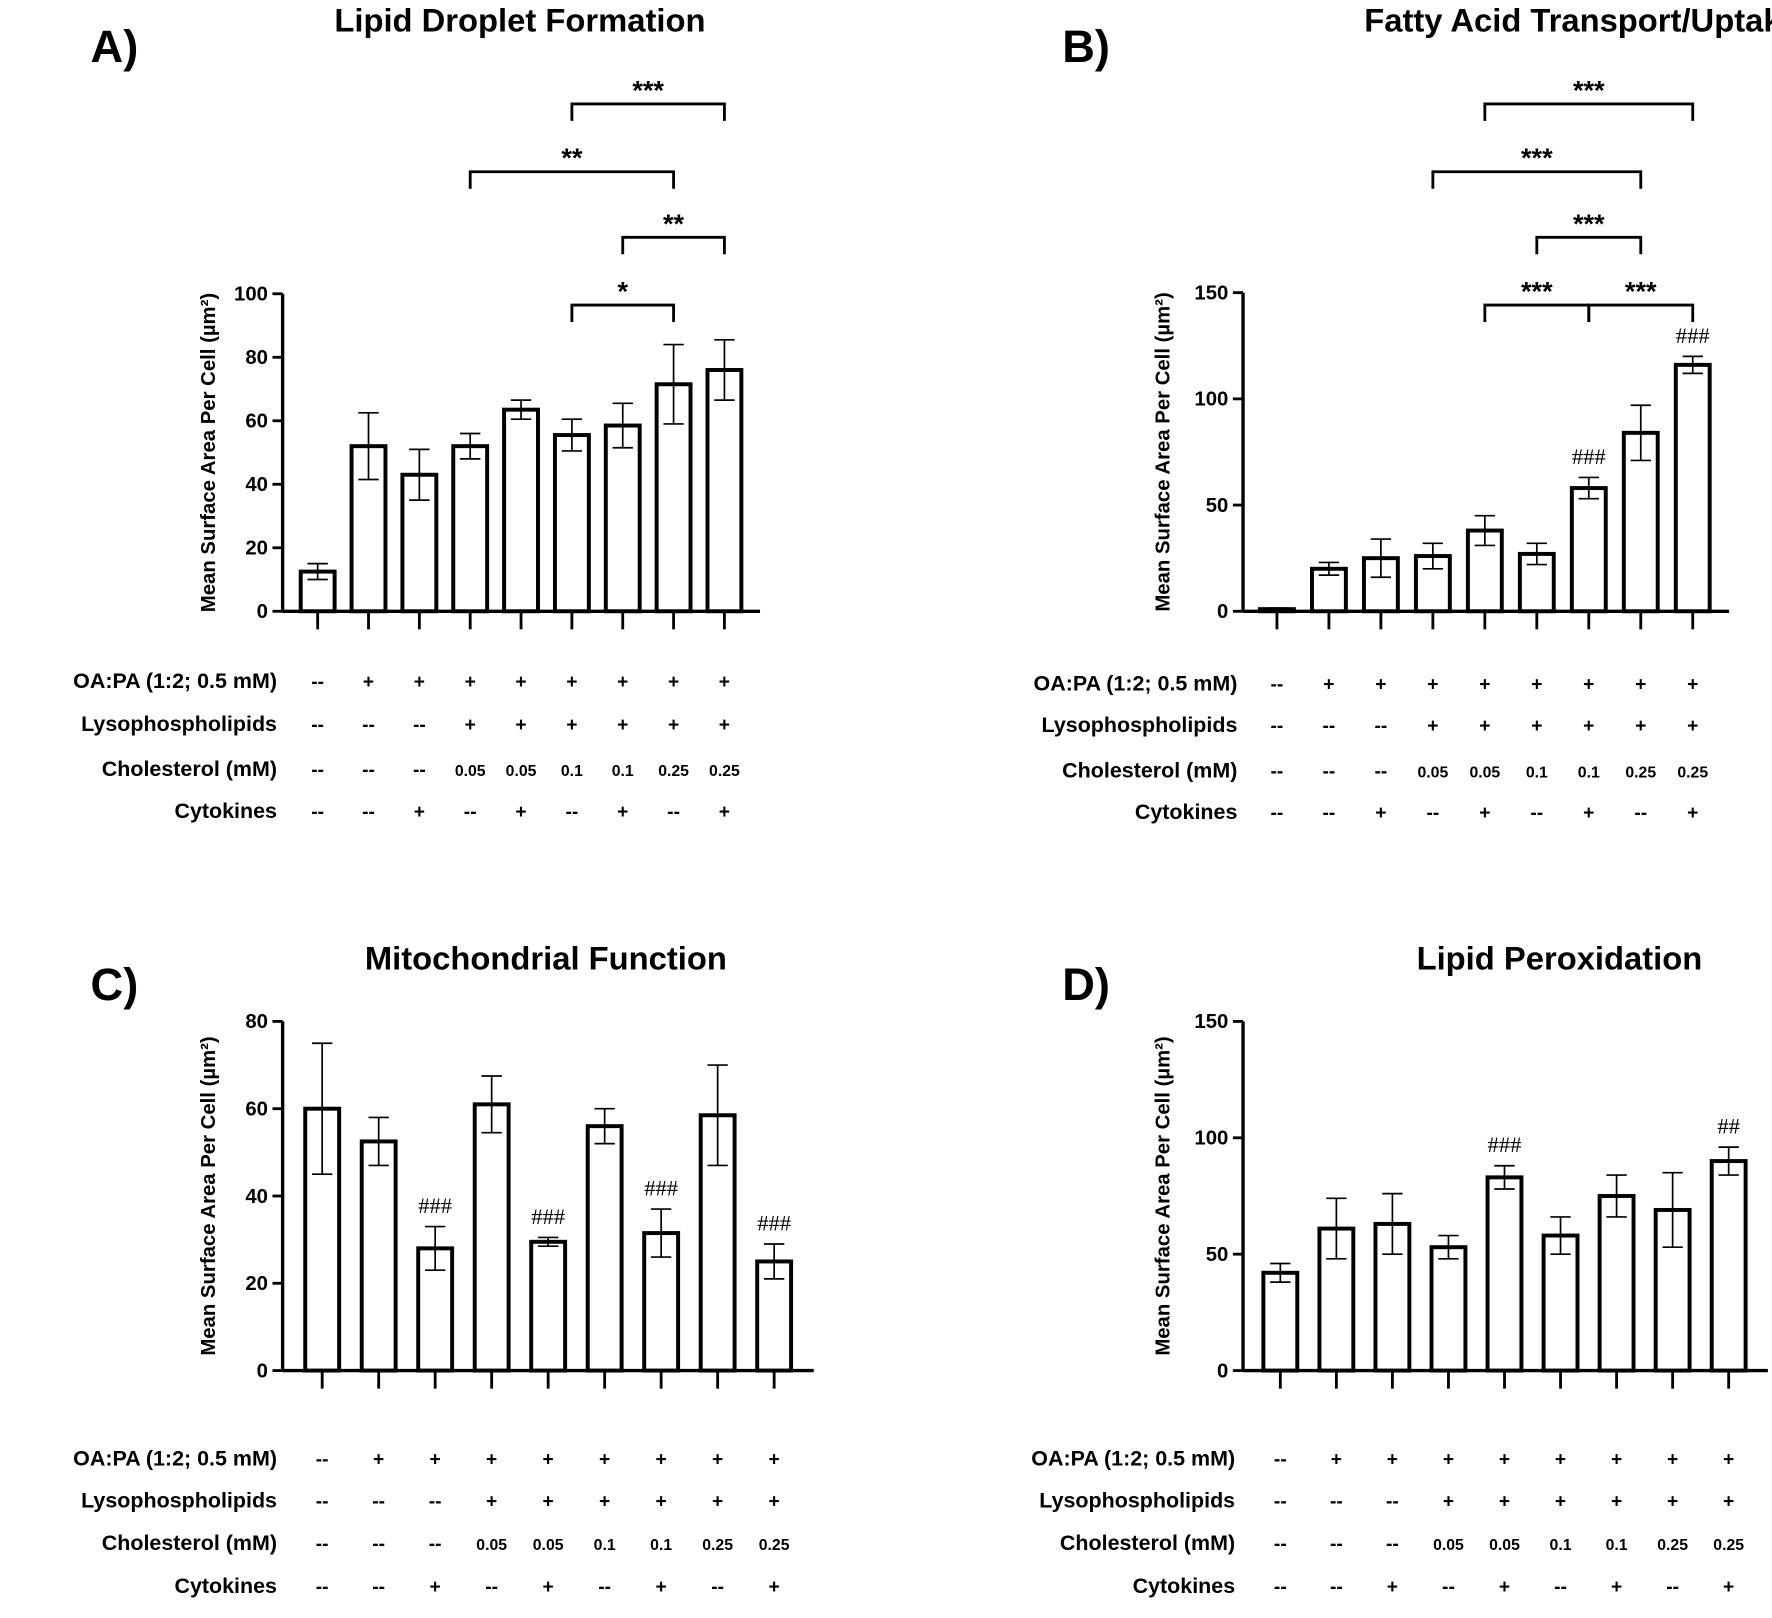 This screenshot has width=1772, height=1618. What do you see at coordinates (256, 1022) in the screenshot?
I see `y-tick-label: 80` at bounding box center [256, 1022].